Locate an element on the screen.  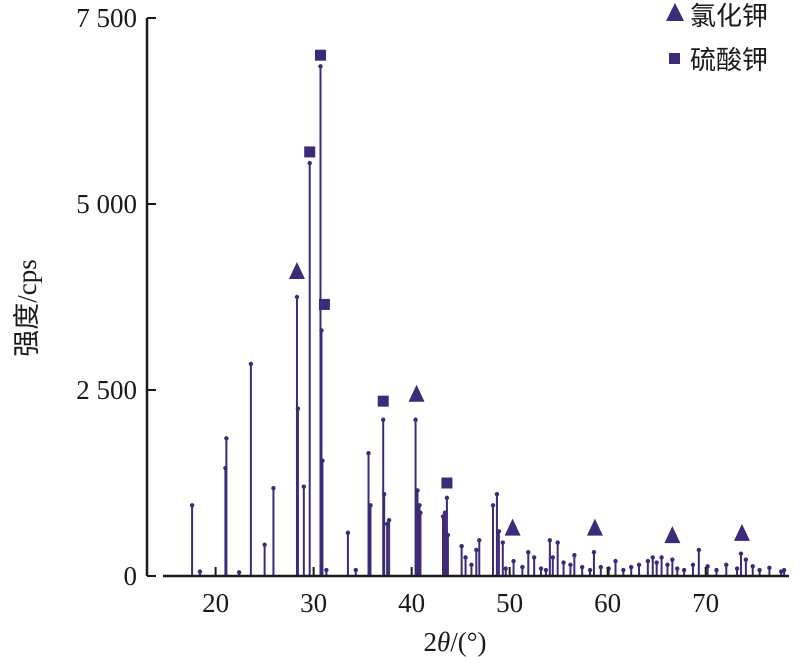
y-tick-label: 2 500 is located at coordinates (106, 390).